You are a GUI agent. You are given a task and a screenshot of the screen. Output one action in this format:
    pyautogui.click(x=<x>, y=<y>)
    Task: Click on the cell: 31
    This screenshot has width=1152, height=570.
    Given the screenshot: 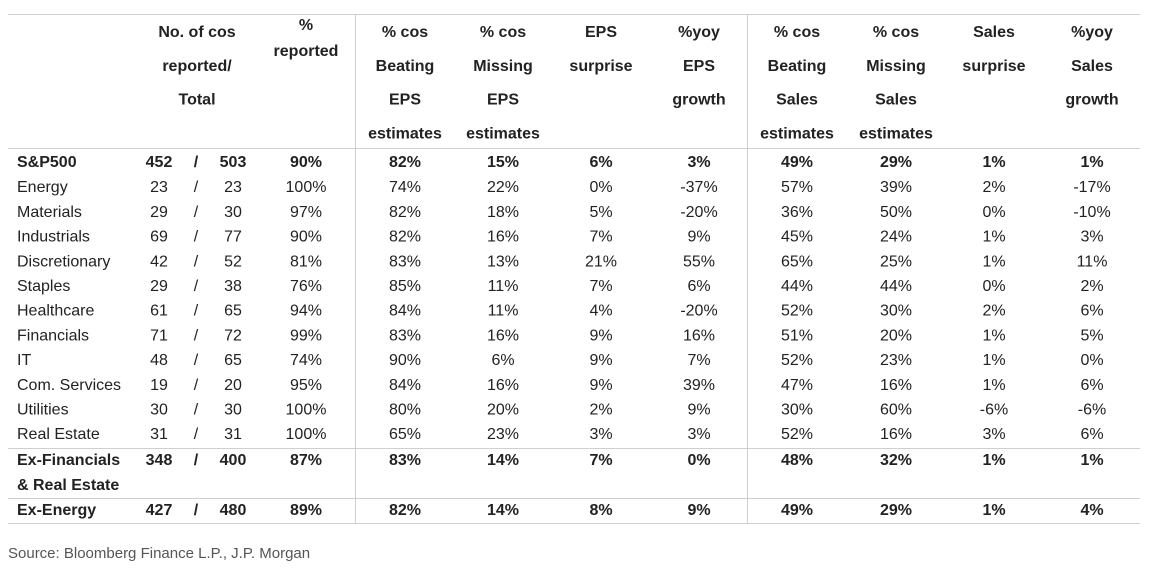 What is the action you would take?
    pyautogui.click(x=233, y=434)
    